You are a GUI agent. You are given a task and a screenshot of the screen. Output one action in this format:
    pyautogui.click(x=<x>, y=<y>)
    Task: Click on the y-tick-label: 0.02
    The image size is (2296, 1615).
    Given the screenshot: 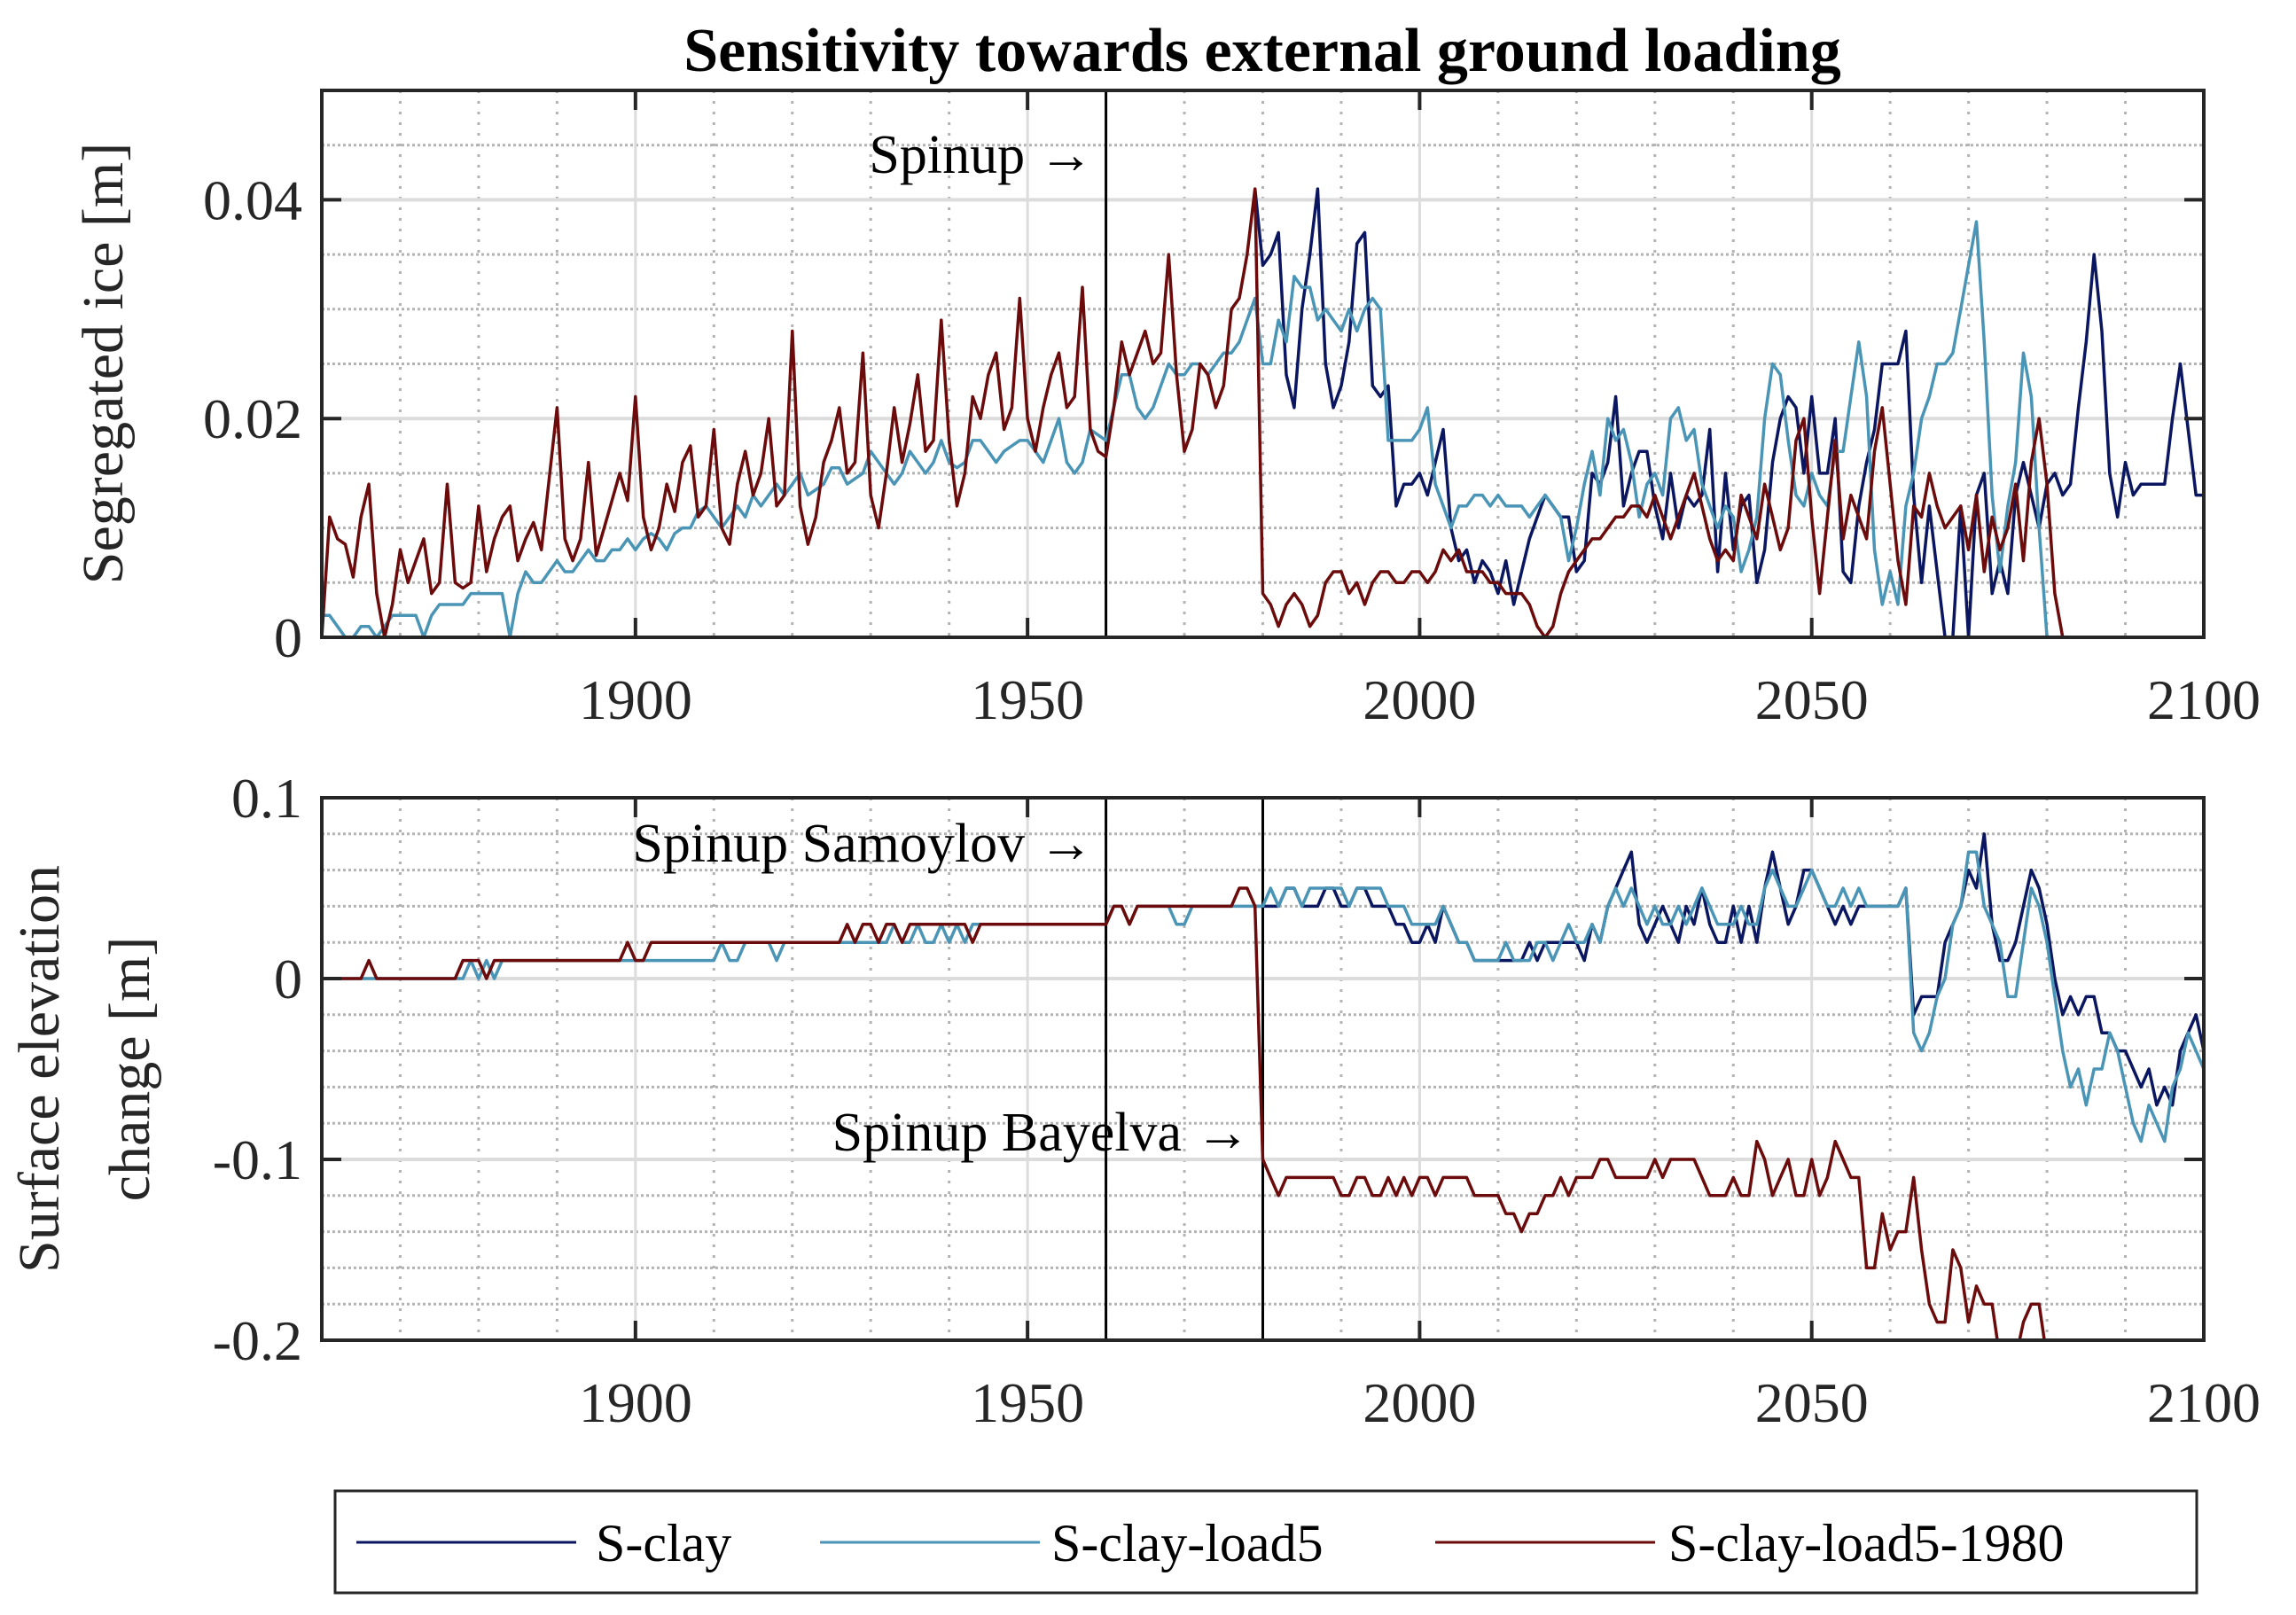 What is the action you would take?
    pyautogui.click(x=252, y=418)
    